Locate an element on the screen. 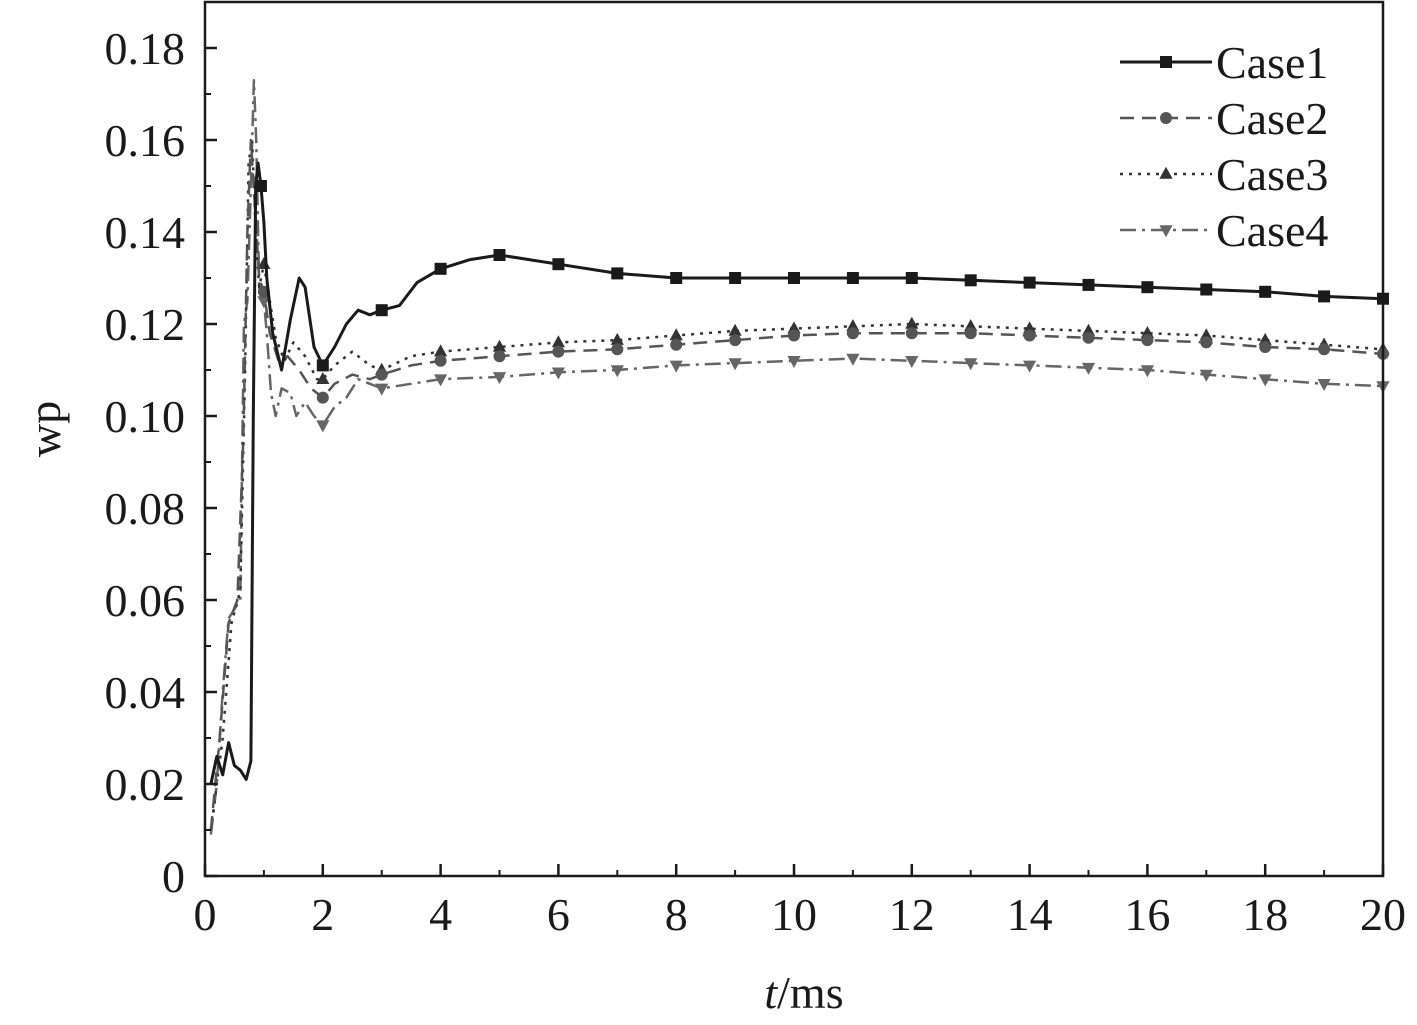 The width and height of the screenshot is (1417, 1025). y-tick-label: 0.12 is located at coordinates (145, 324).